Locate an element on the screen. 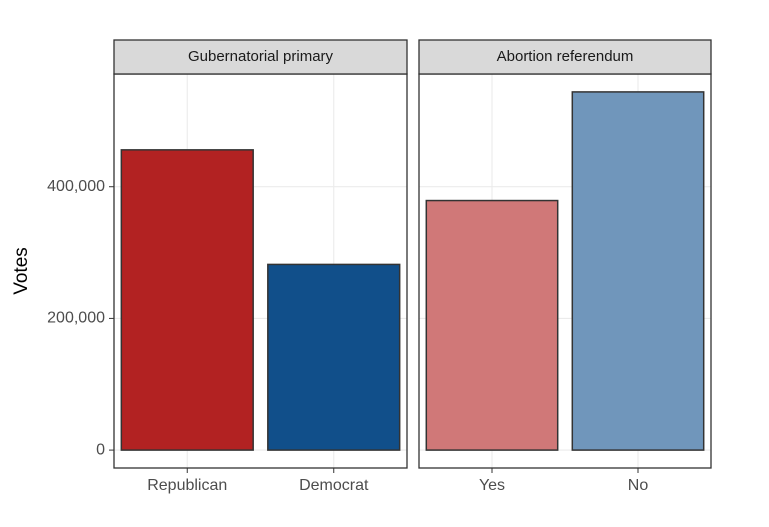  y-tick-label: 0 is located at coordinates (100, 449).